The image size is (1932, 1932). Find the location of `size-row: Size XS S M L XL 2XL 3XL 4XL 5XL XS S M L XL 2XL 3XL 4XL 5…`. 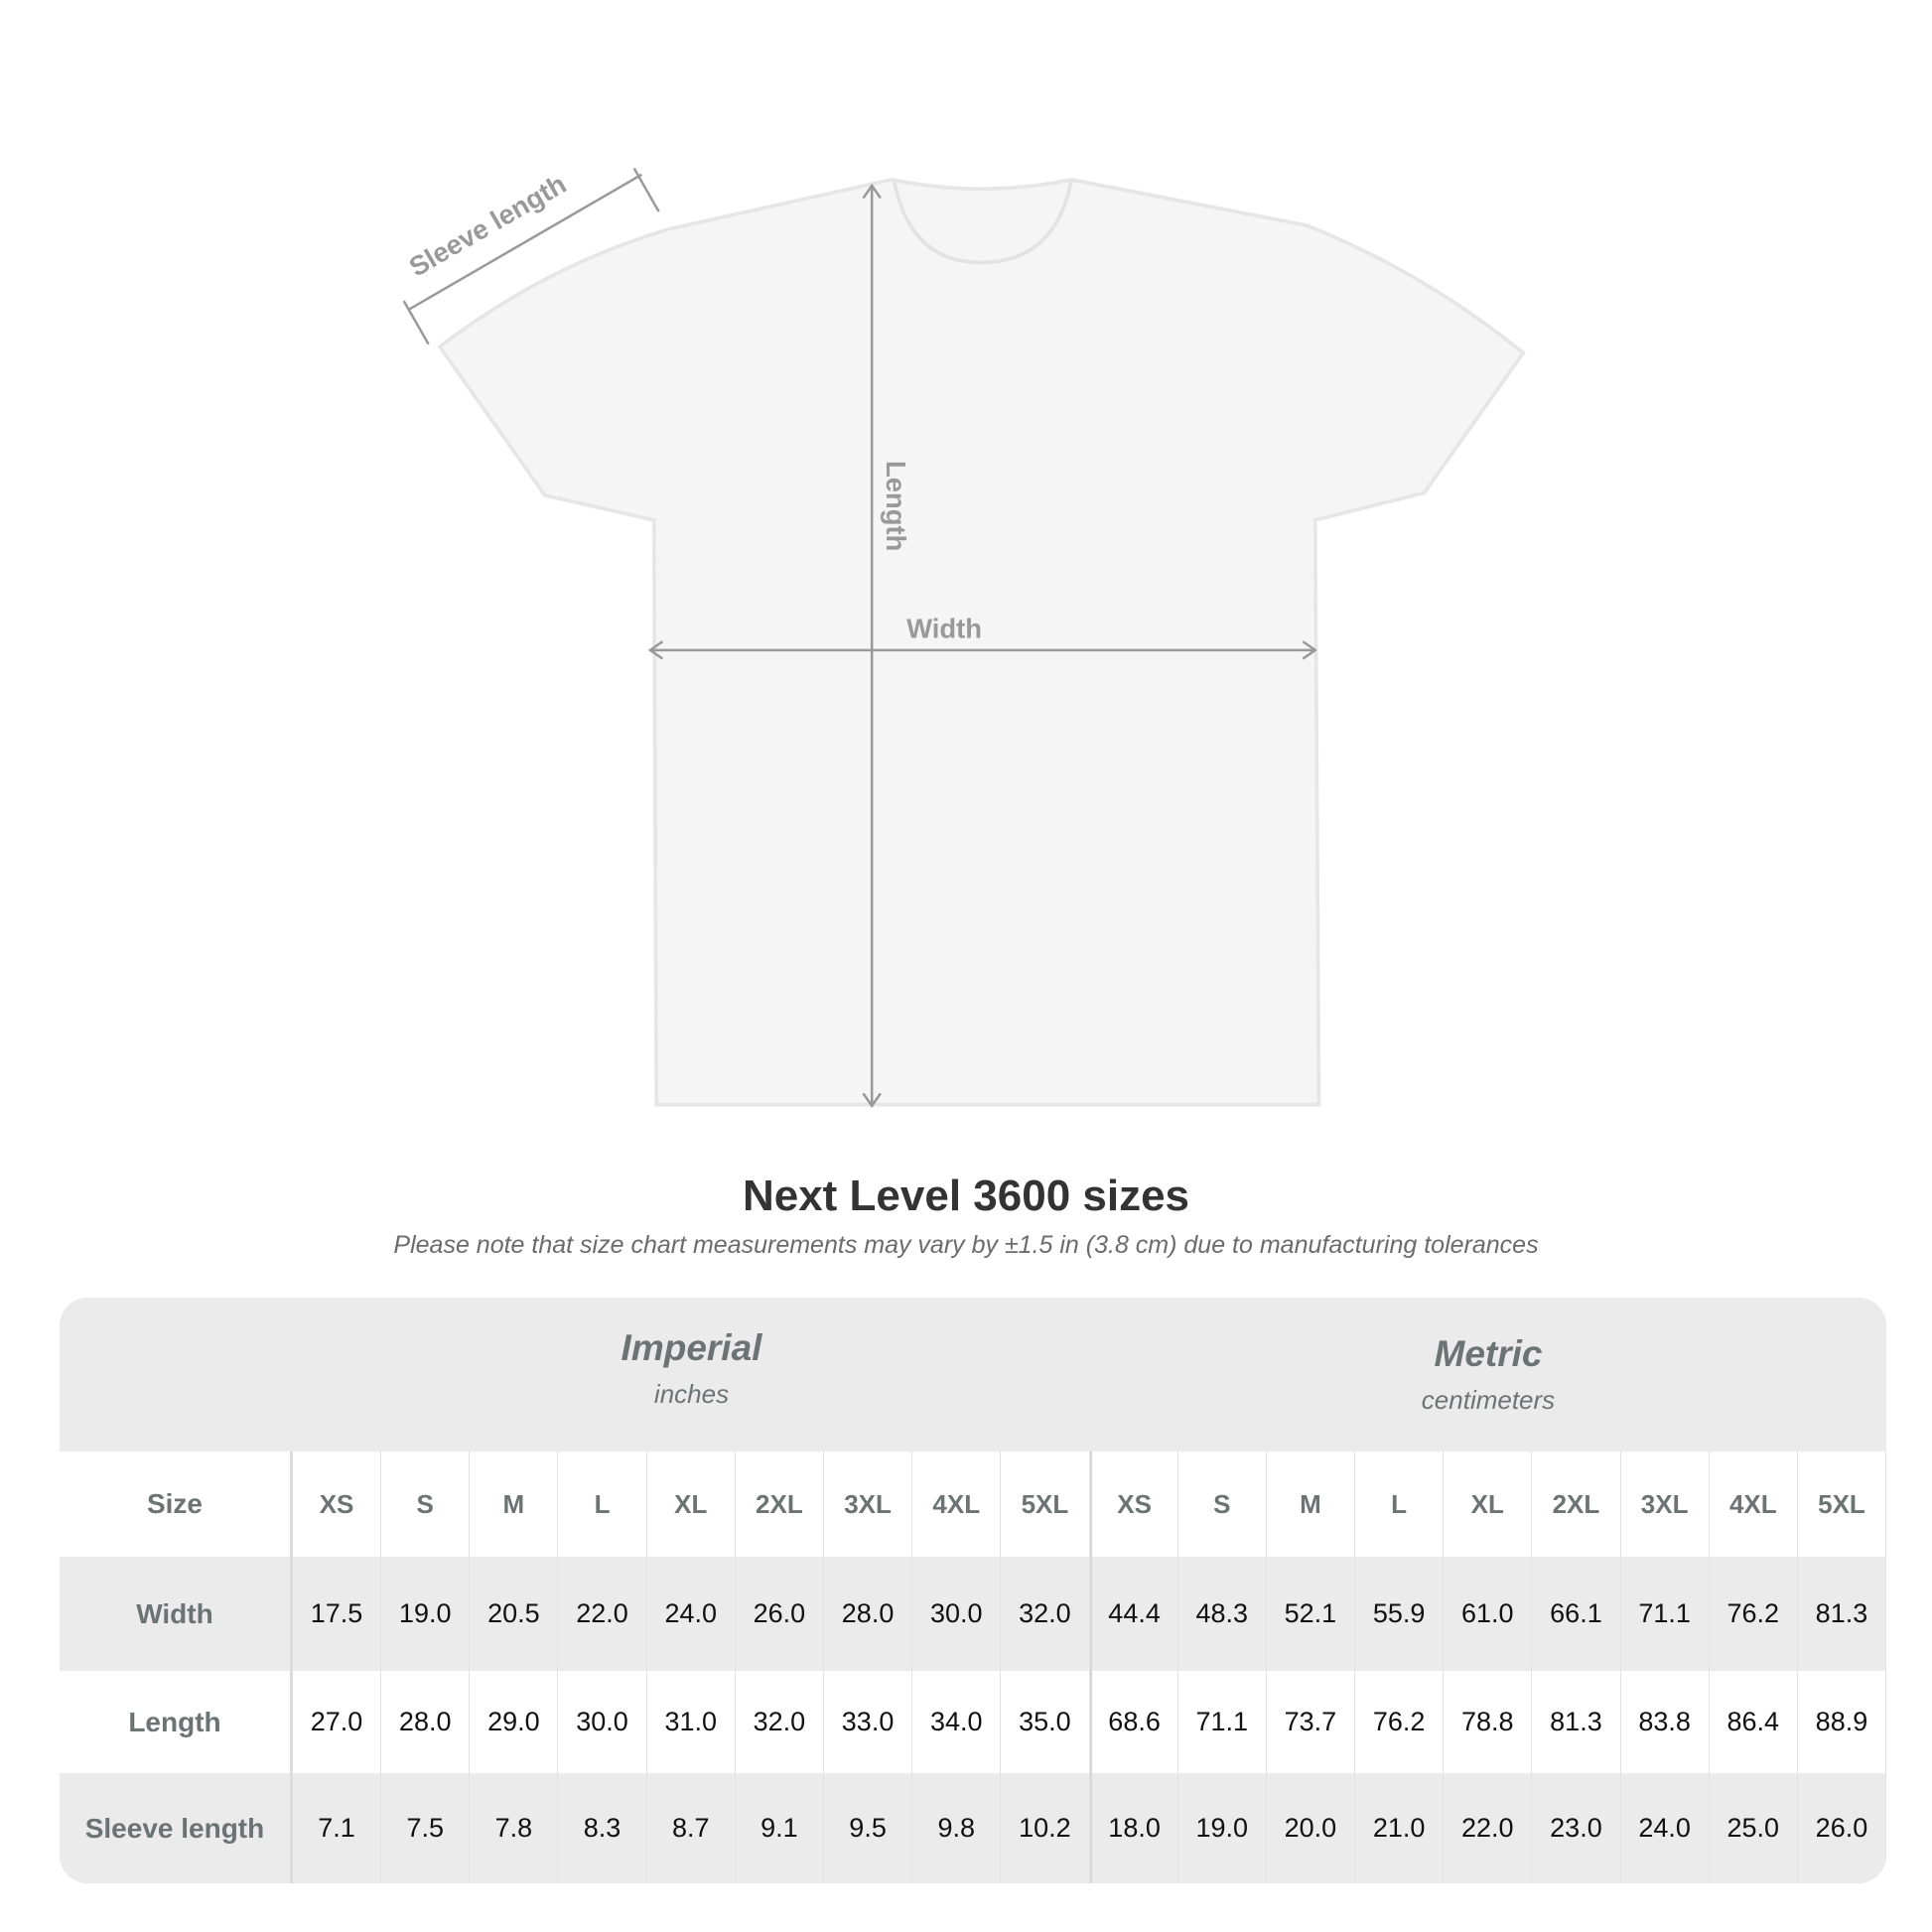

size-row: Size XS S M L XL 2XL 3XL 4XL 5XL XS S M L XL 2XL 3XL 4XL 5… is located at coordinates (973, 1504).